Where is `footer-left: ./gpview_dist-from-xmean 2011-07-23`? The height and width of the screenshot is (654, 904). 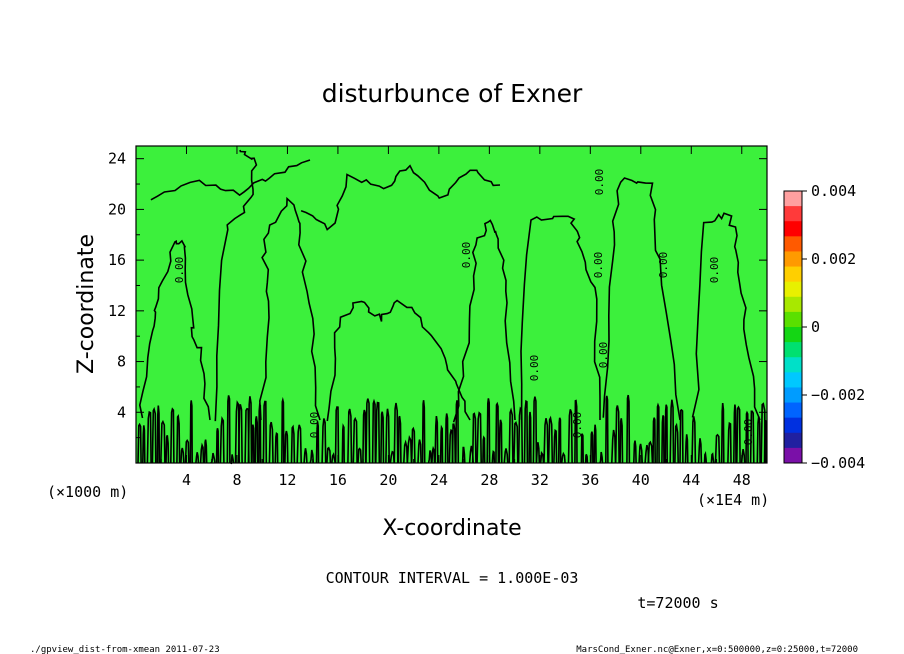 footer-left: ./gpview_dist-from-xmean 2011-07-23 is located at coordinates (125, 649).